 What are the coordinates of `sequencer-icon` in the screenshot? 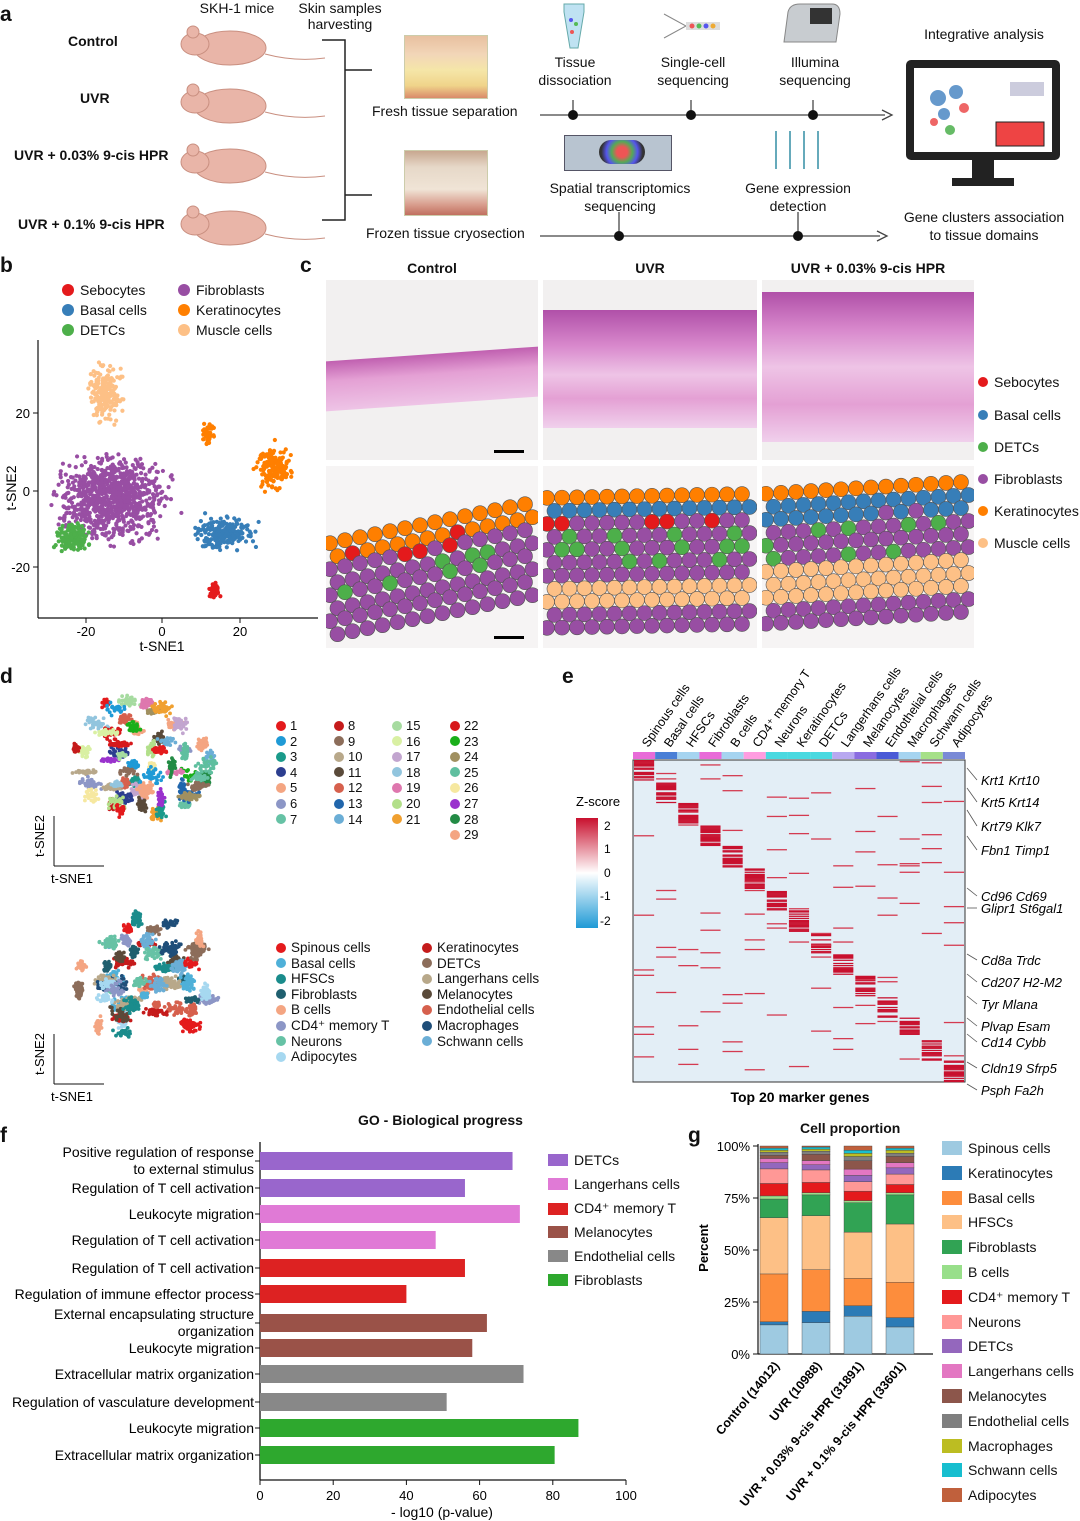 It's located at (812, 23).